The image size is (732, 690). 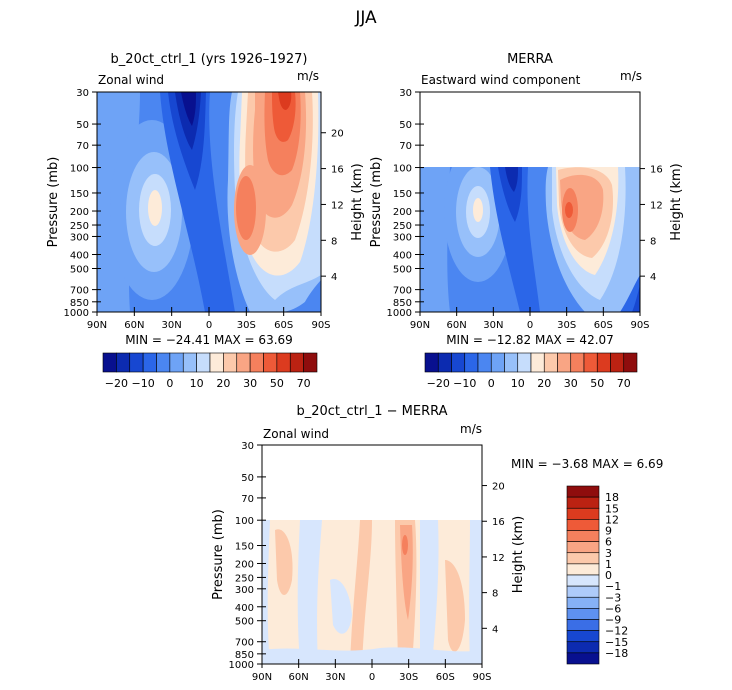 What do you see at coordinates (616, 653) in the screenshot?
I see `colorbar-label: −18` at bounding box center [616, 653].